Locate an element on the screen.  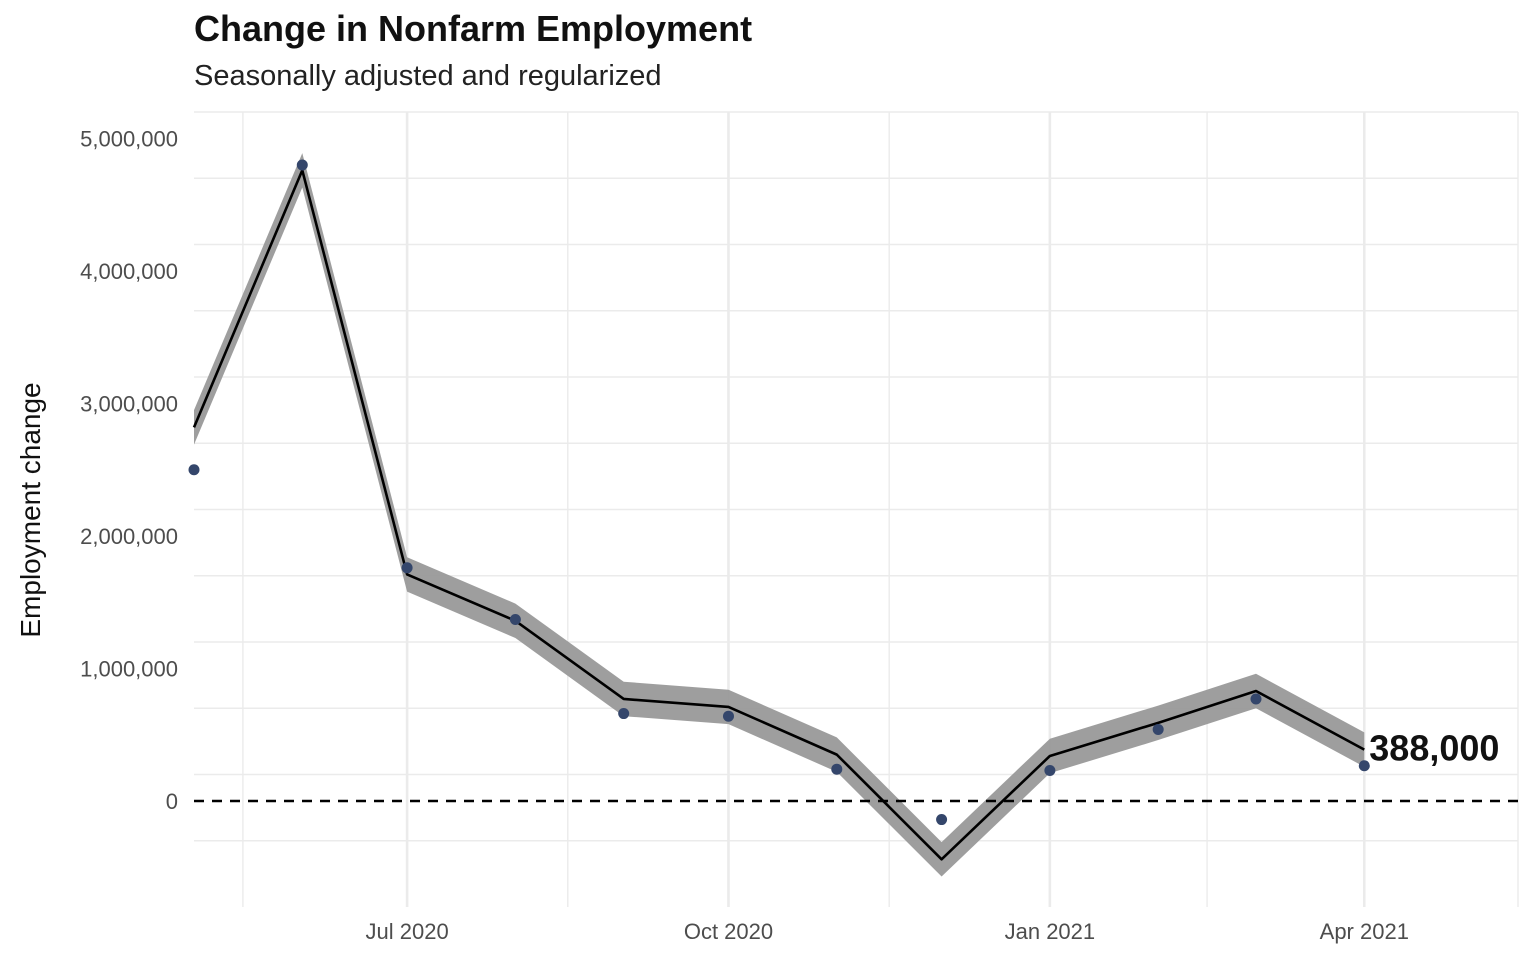
y-tick-label: 1,000,000 is located at coordinates (129, 669).